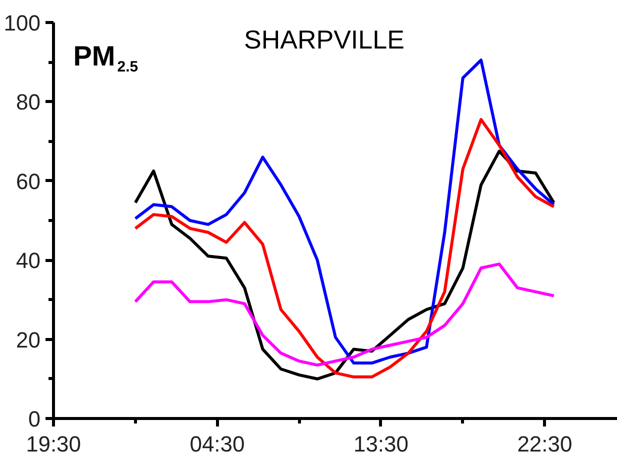 The width and height of the screenshot is (617, 459). What do you see at coordinates (544, 444) in the screenshot?
I see `x-tick-label: 22:30` at bounding box center [544, 444].